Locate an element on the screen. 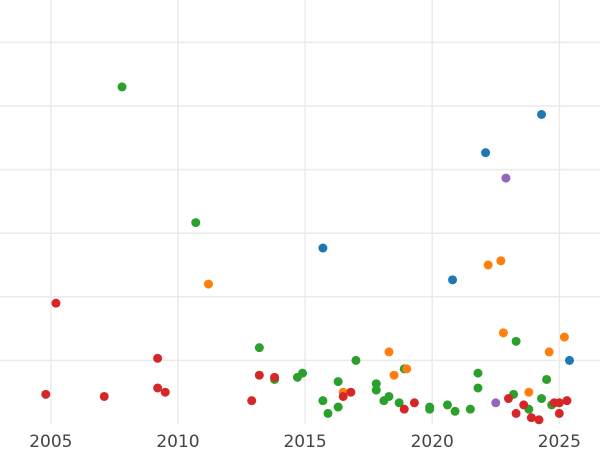 This screenshot has height=450, width=600. x-tick-label-4: 2025 is located at coordinates (559, 441).